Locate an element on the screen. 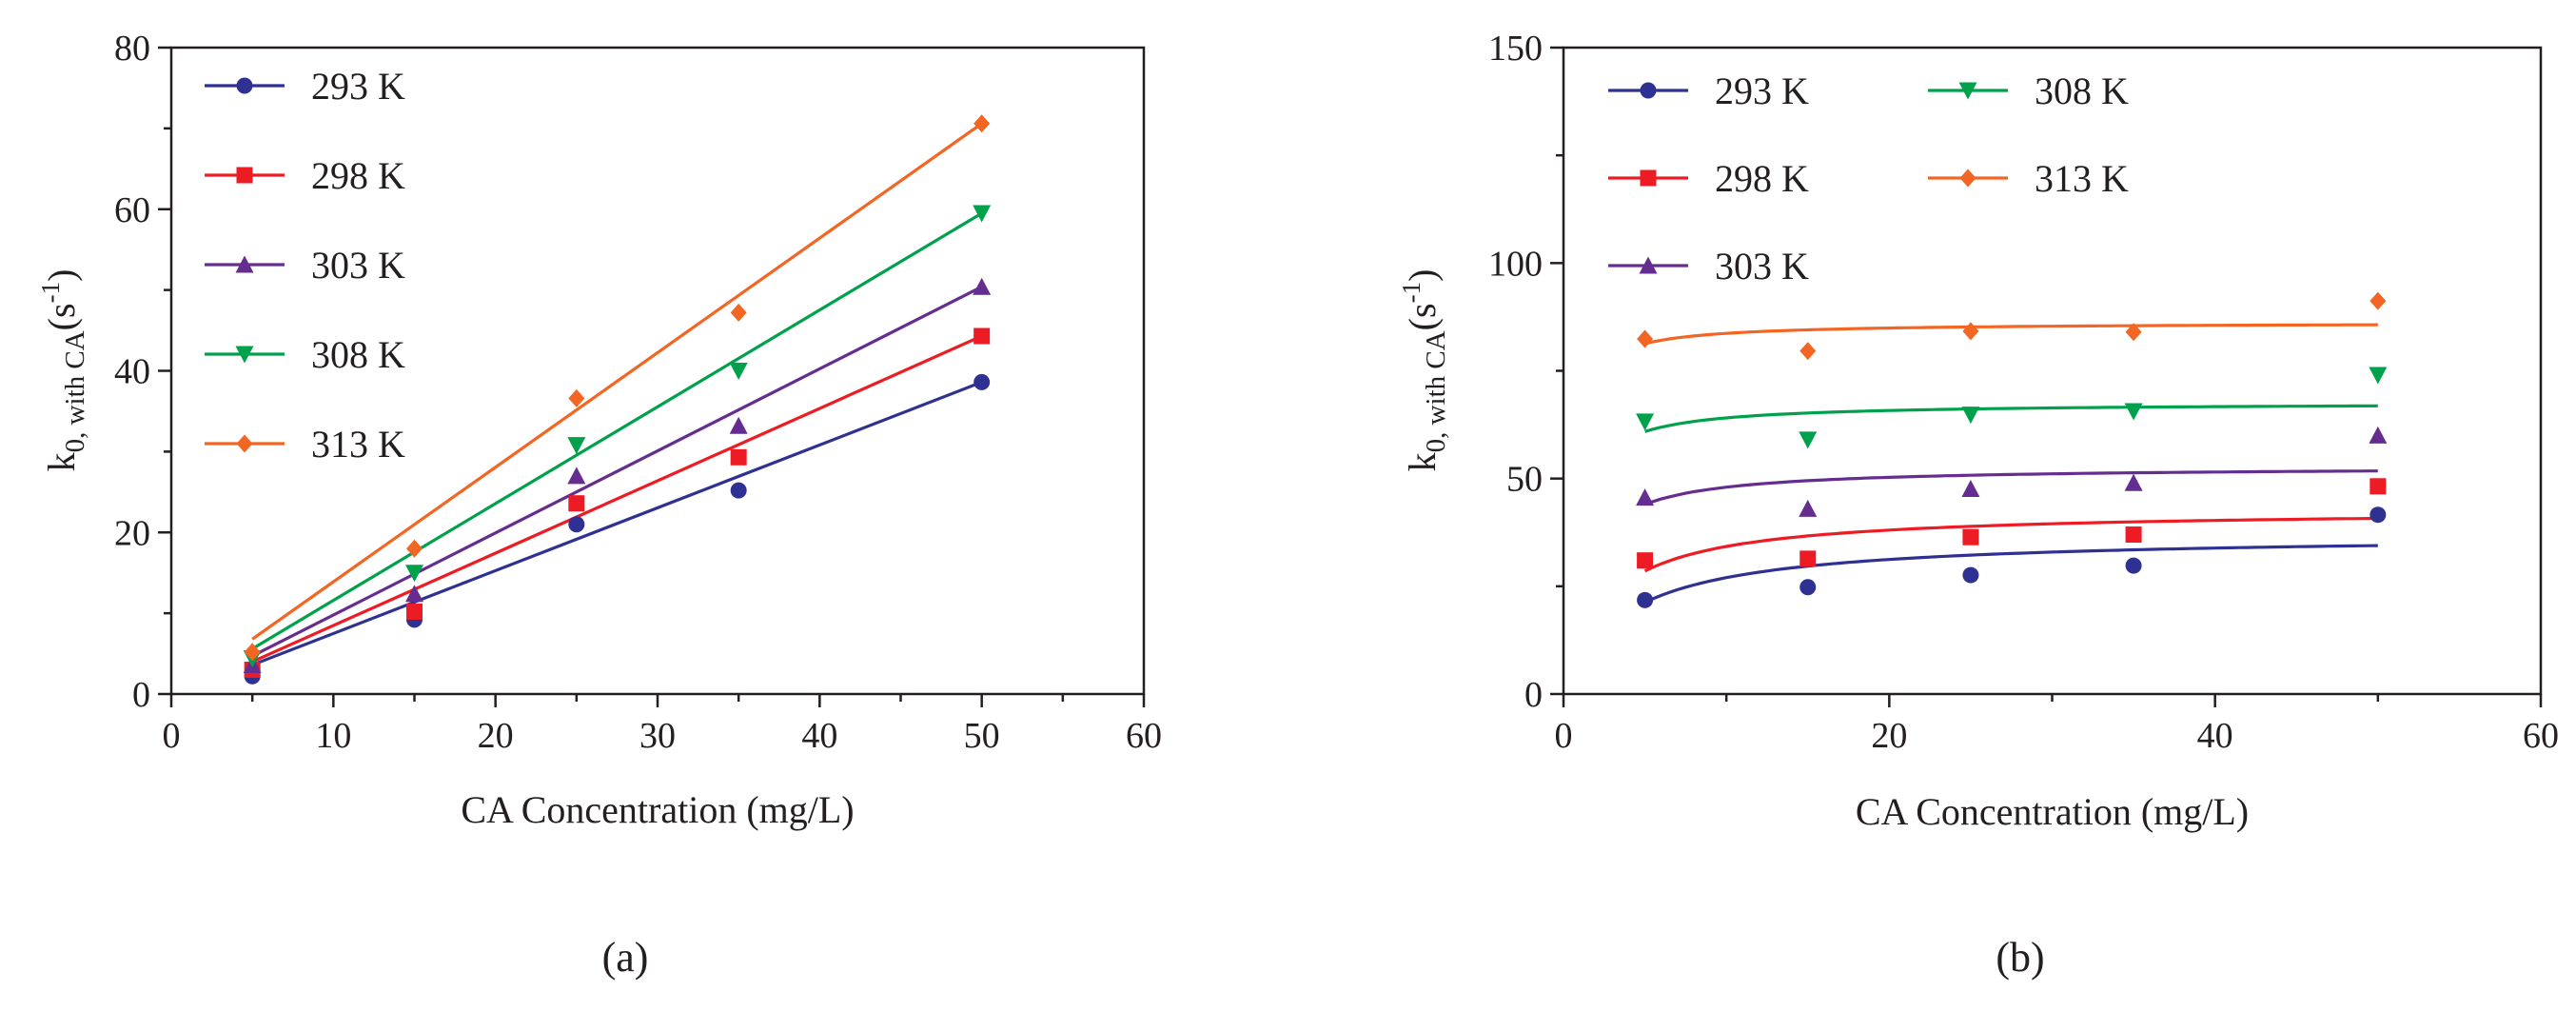 The image size is (2576, 1012). y-tick-label: 50 is located at coordinates (1524, 480).